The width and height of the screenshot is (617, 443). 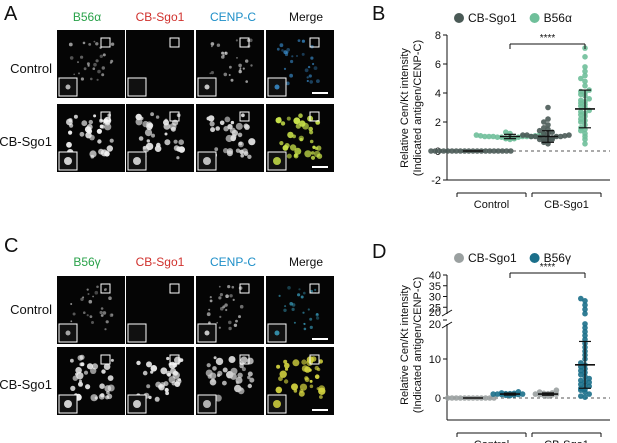 I want to click on legend-marker, so click(x=534, y=258).